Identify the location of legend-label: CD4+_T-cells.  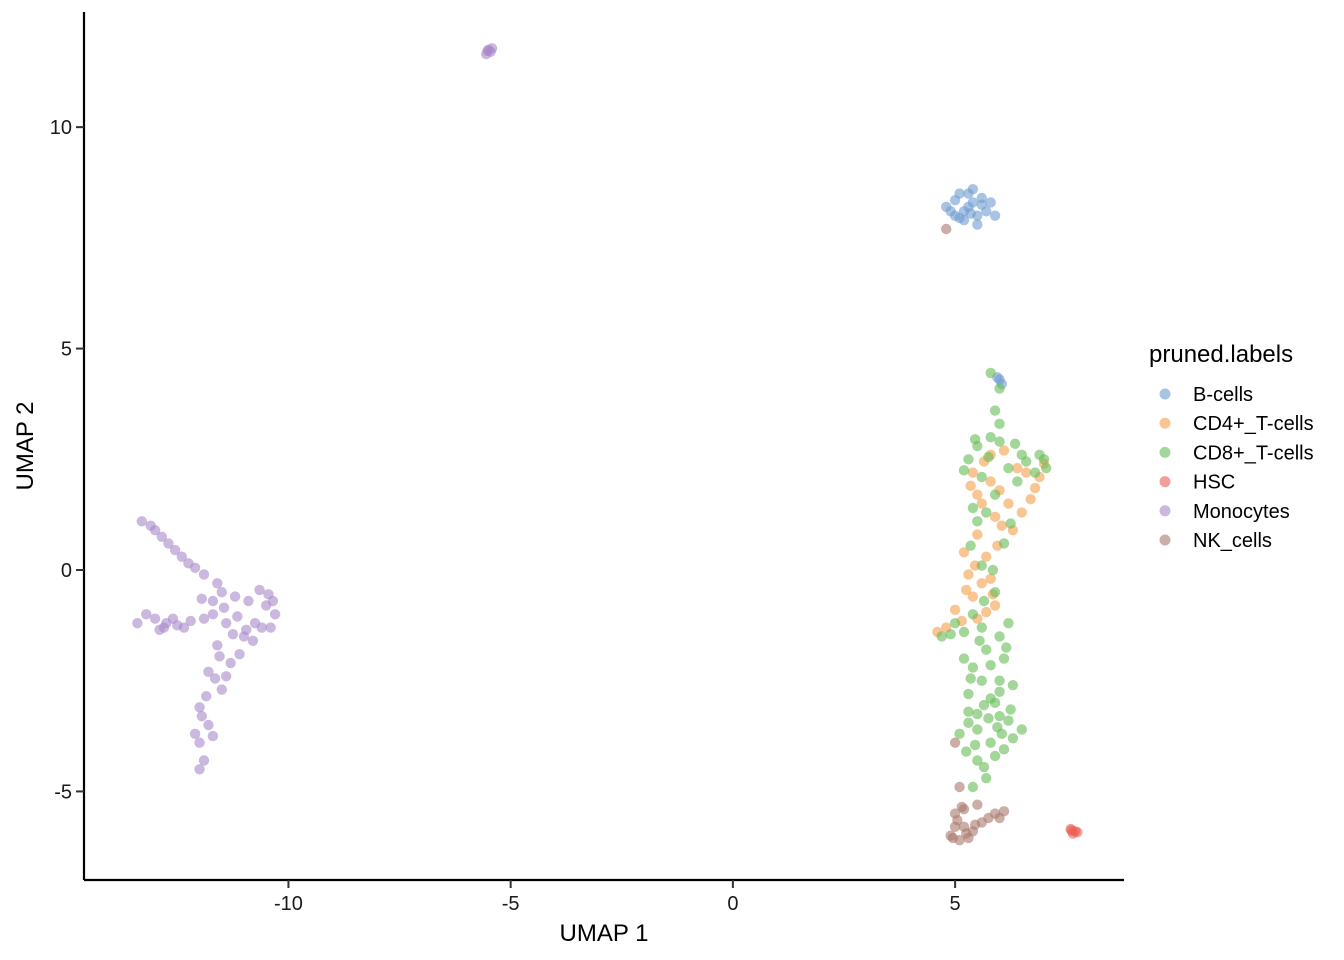
(1253, 424).